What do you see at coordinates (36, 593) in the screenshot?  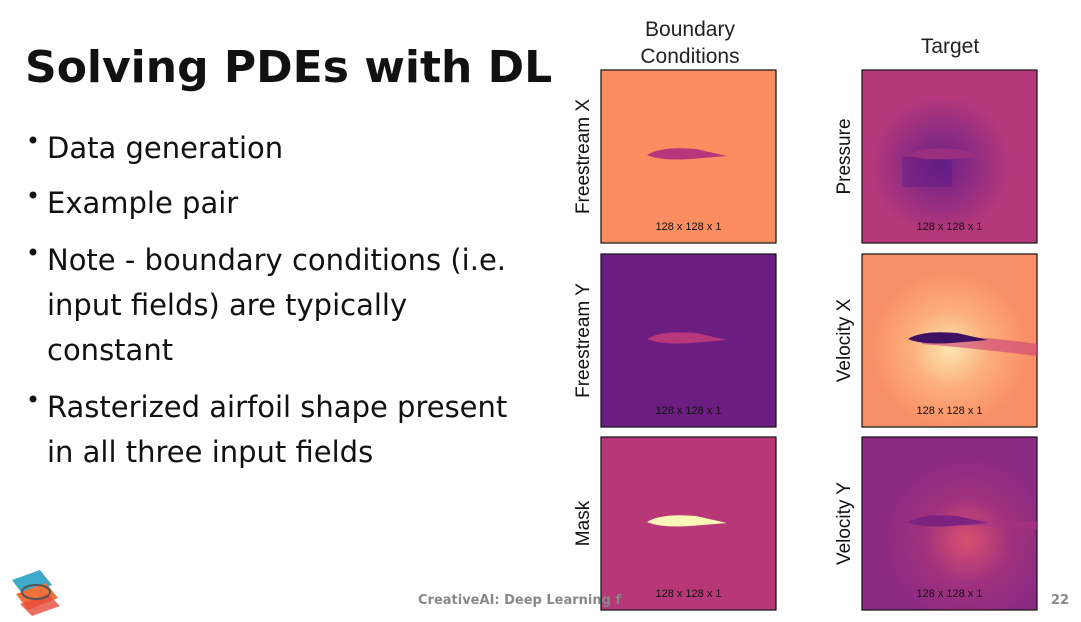 I see `logo` at bounding box center [36, 593].